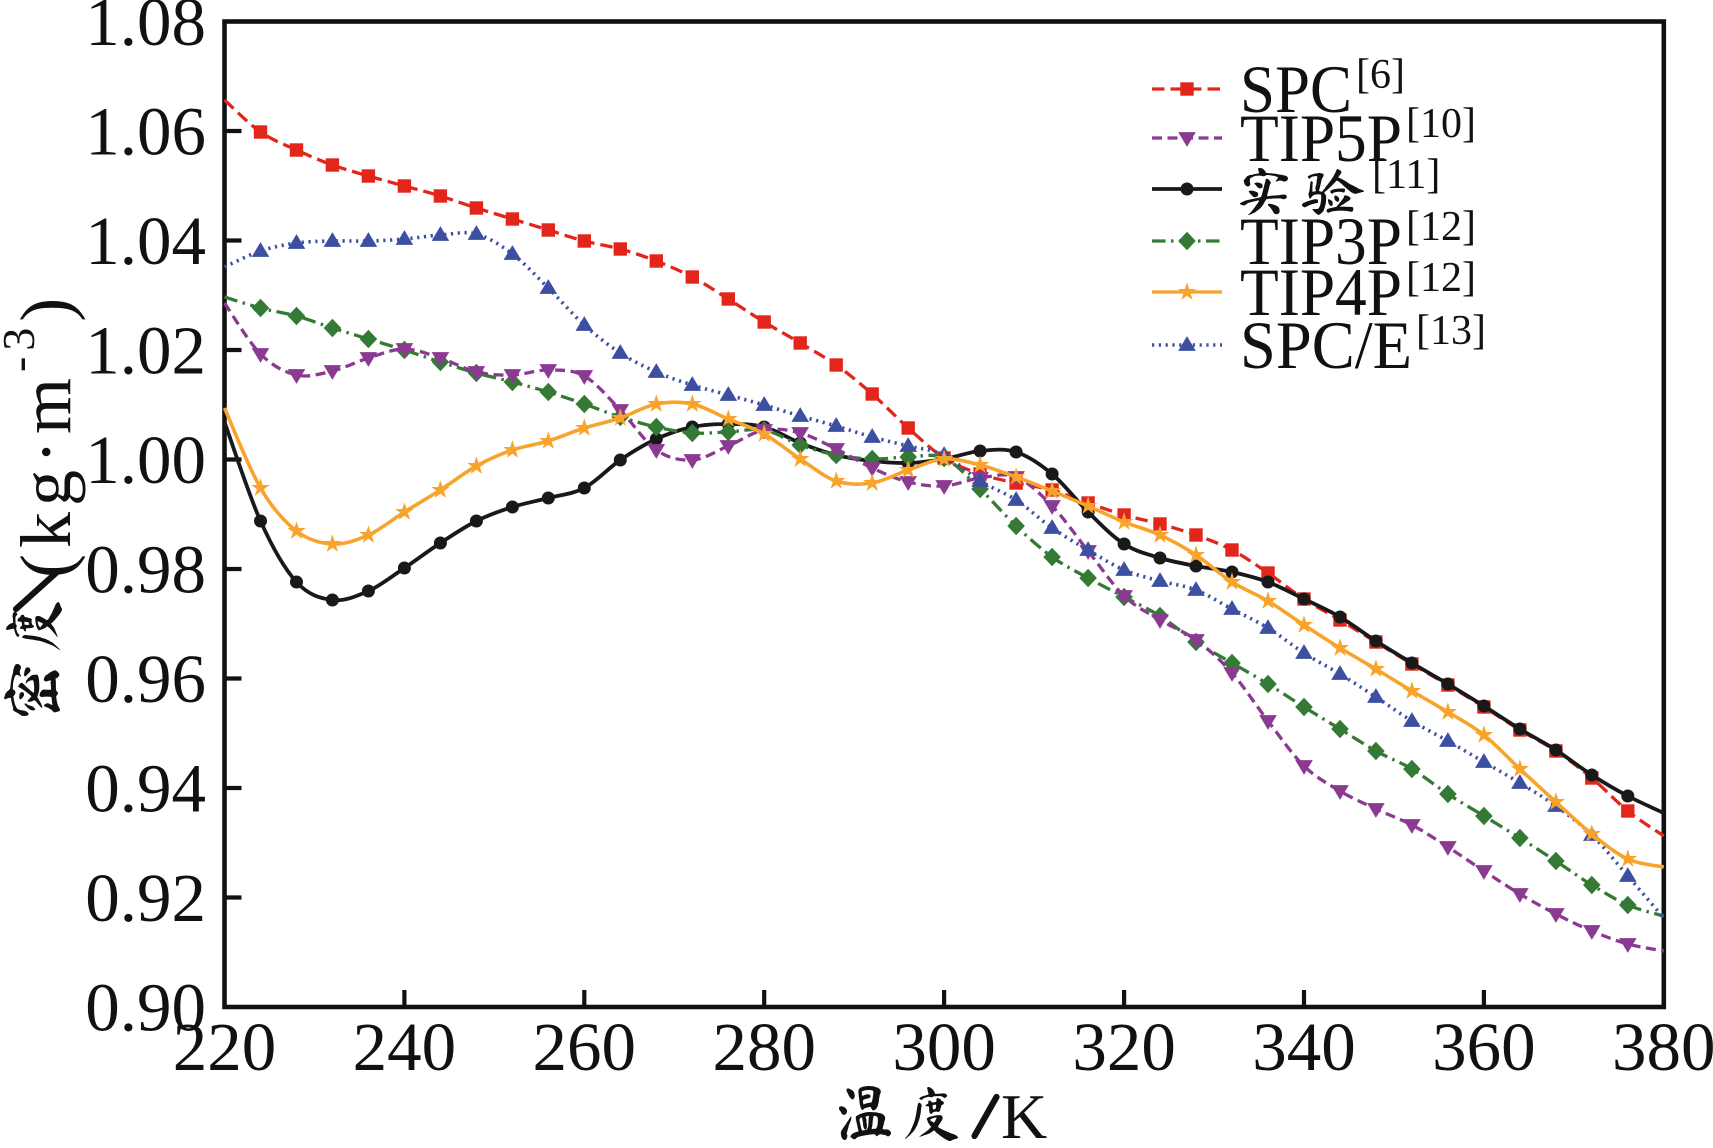 The image size is (1713, 1148). I want to click on svg-text: [10], so click(1441, 124).